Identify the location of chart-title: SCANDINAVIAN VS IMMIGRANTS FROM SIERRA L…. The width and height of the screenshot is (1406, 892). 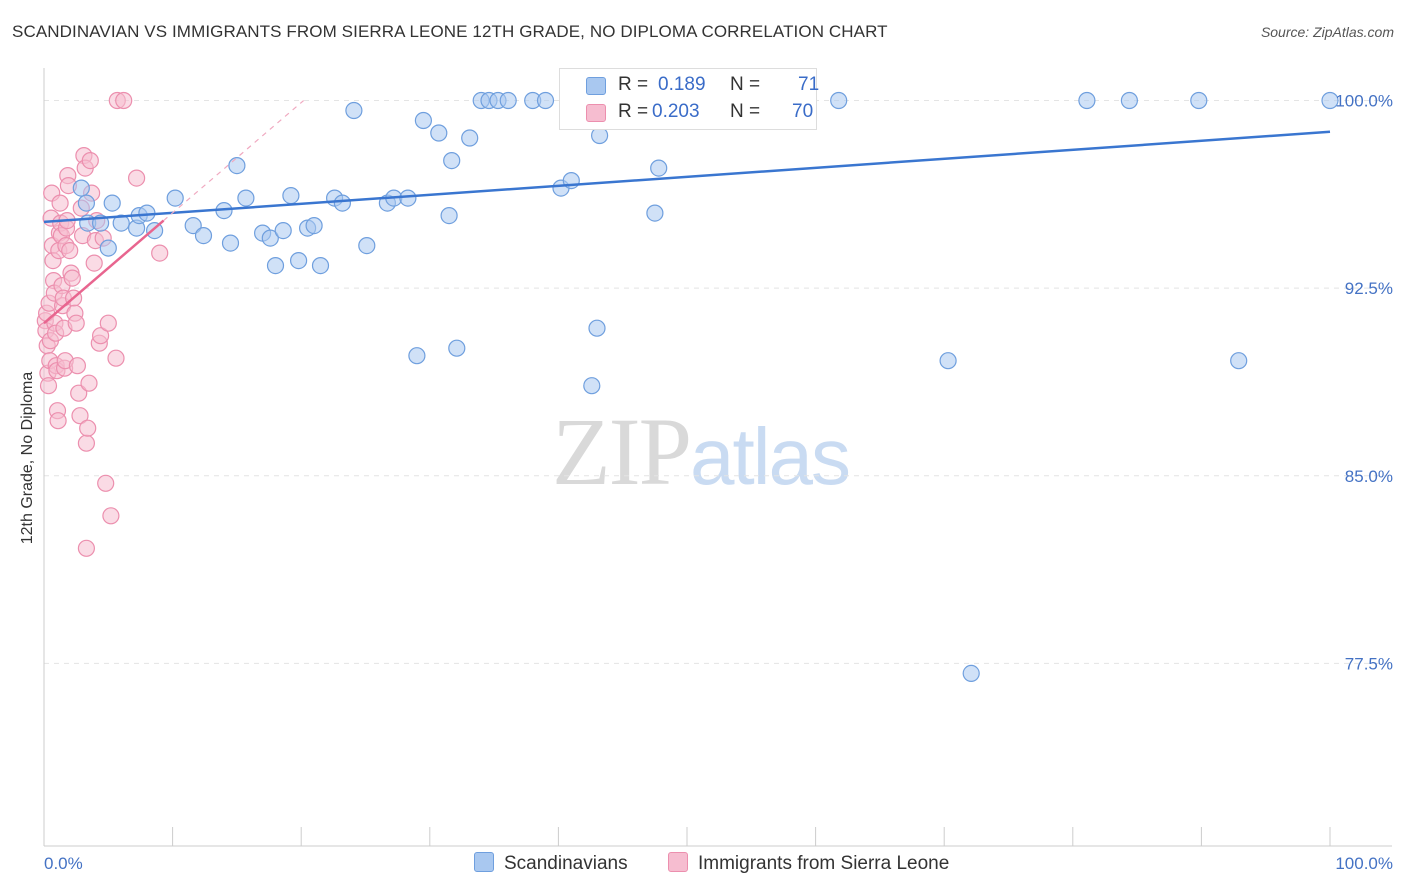
(450, 31).